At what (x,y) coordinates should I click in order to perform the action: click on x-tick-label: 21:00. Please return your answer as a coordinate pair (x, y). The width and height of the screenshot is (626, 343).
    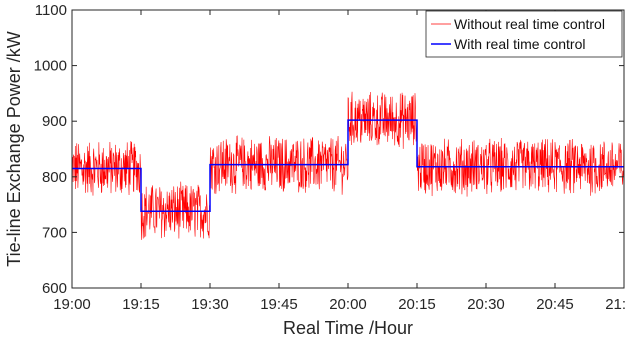
    Looking at the image, I should click on (615, 304).